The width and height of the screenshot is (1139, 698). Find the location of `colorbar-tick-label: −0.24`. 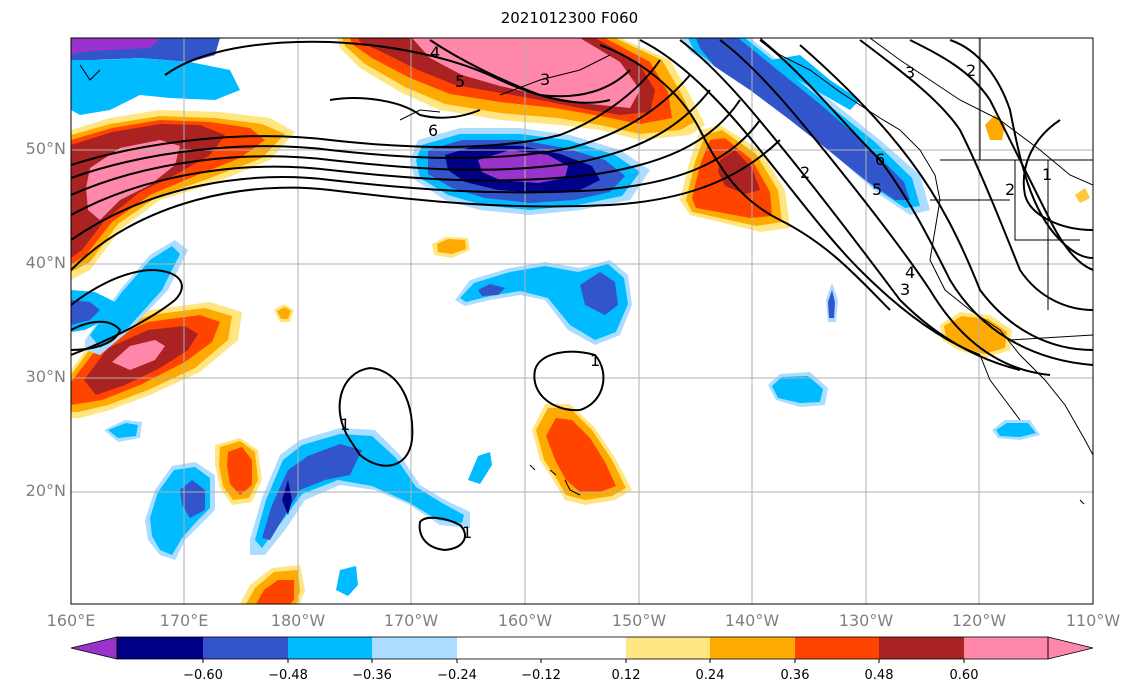

colorbar-tick-label: −0.24 is located at coordinates (457, 675).